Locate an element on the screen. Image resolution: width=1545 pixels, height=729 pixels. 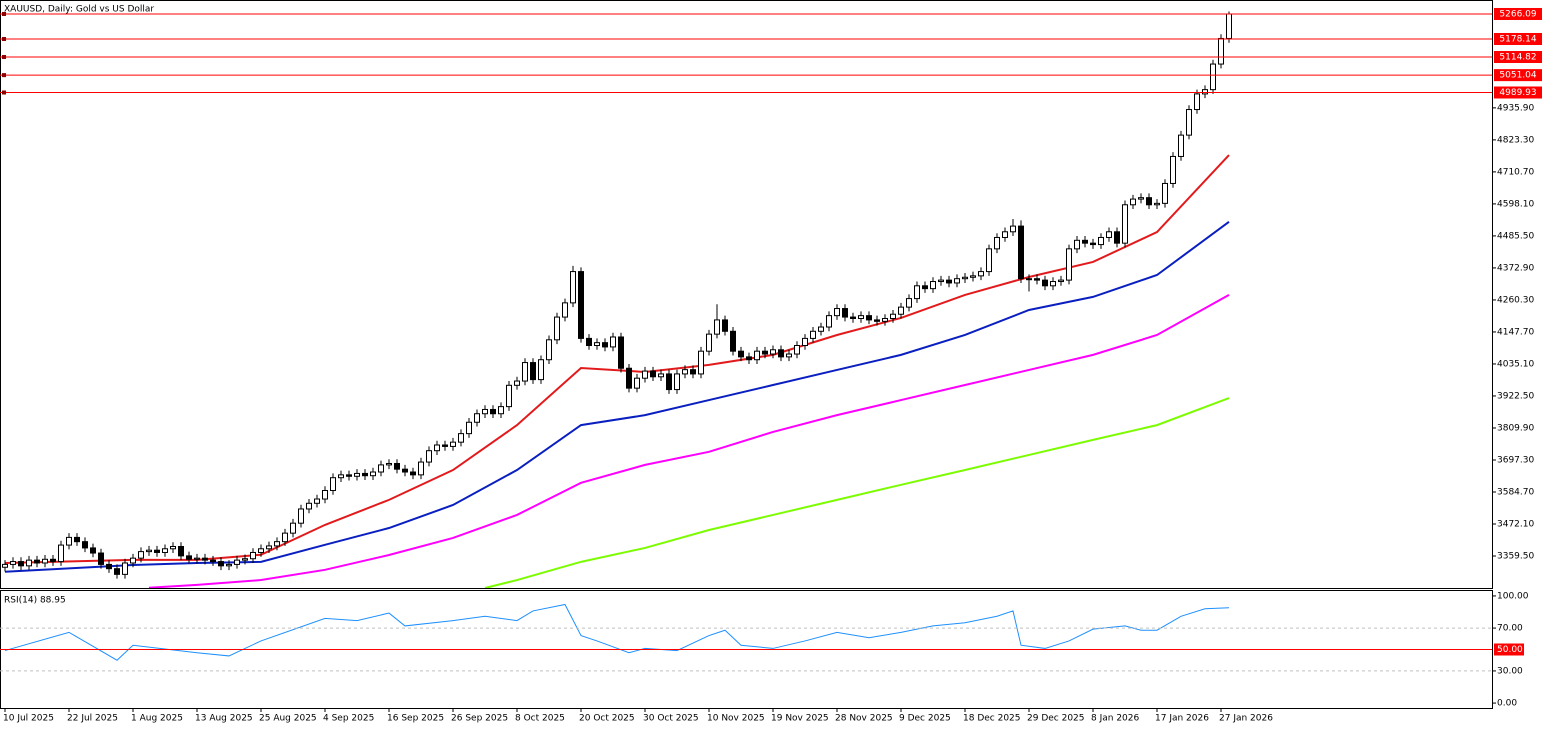
level-label: 5178.14 is located at coordinates (1517, 39).